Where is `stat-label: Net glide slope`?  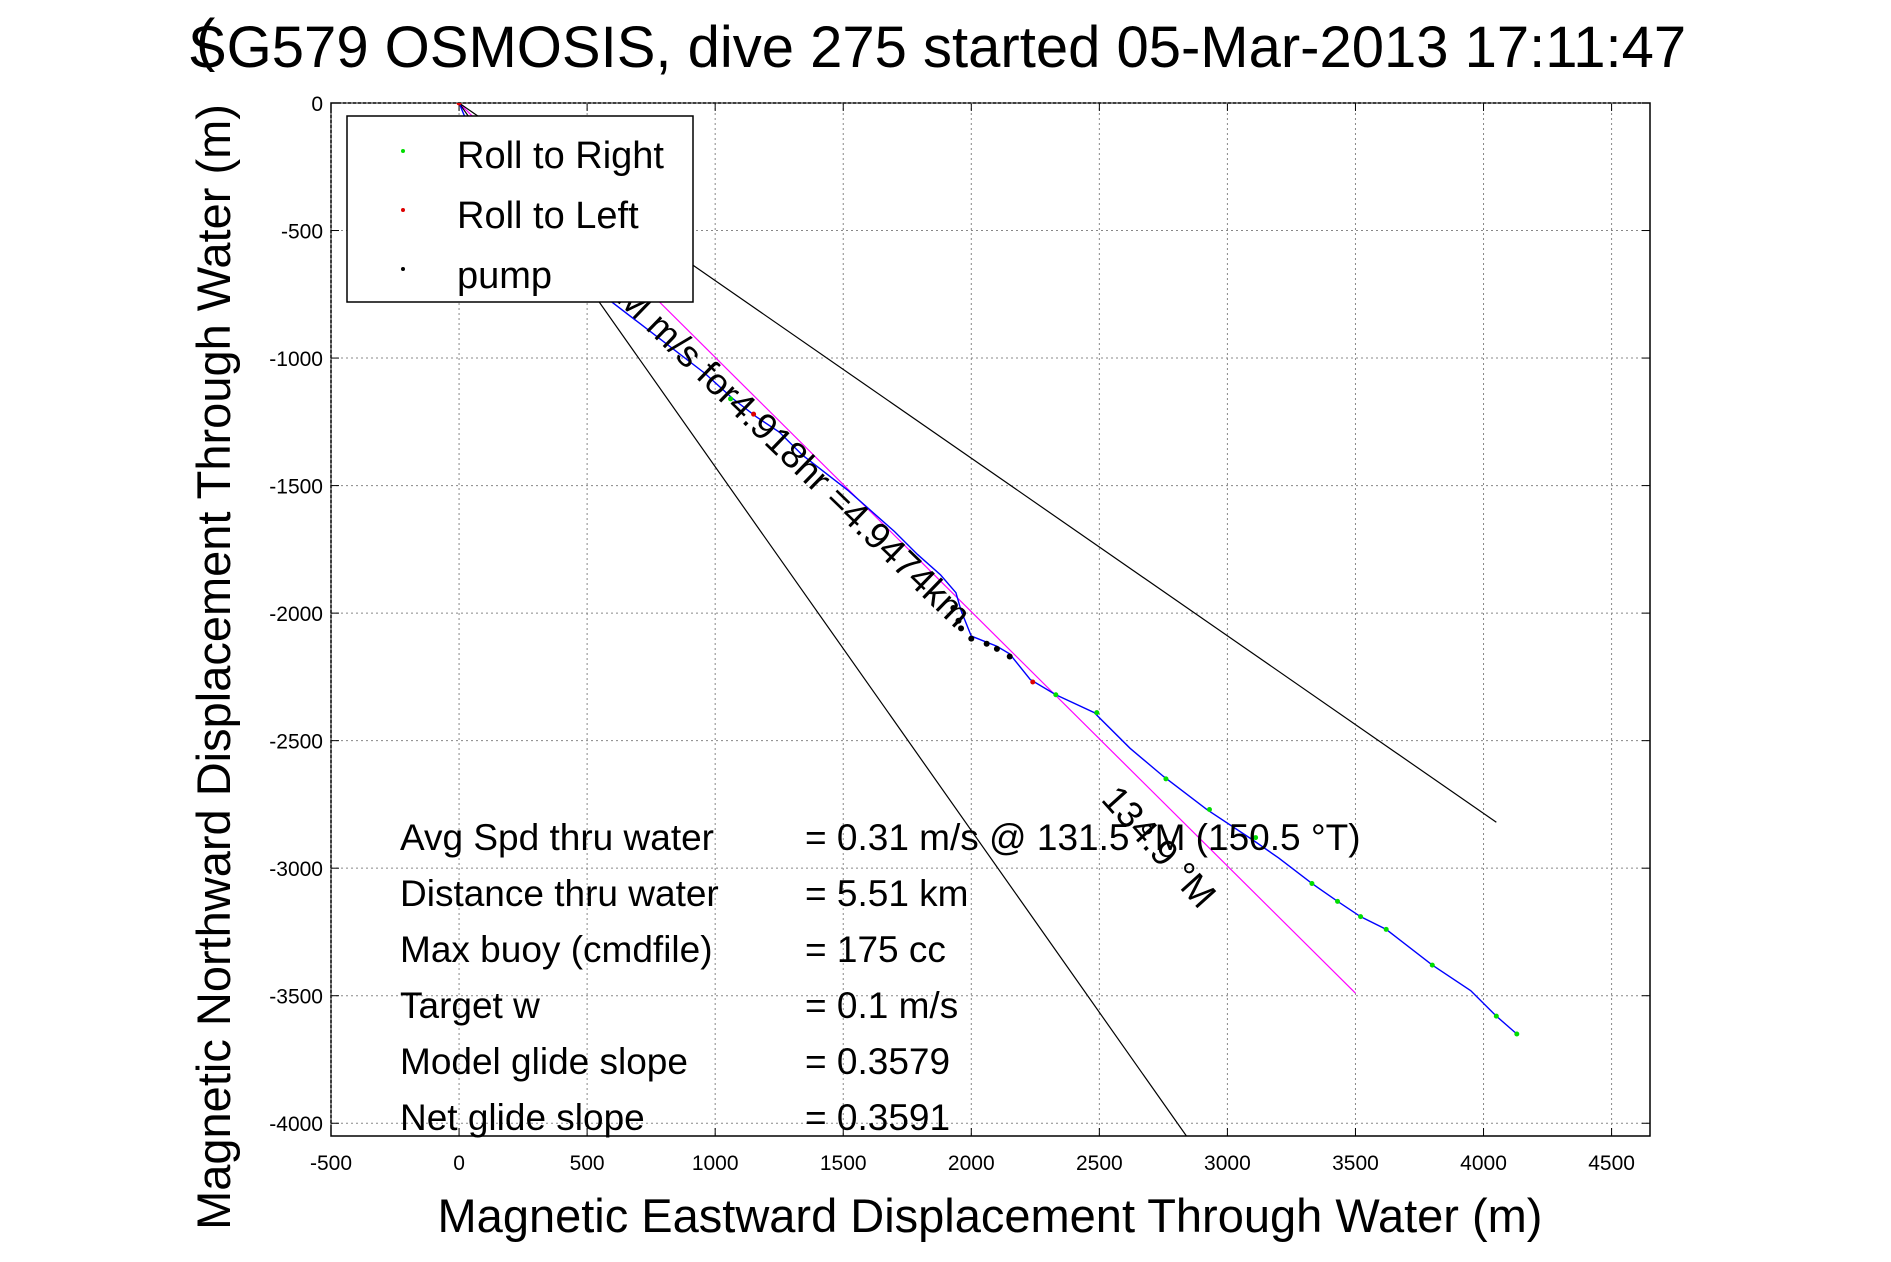
stat-label: Net glide slope is located at coordinates (522, 1117).